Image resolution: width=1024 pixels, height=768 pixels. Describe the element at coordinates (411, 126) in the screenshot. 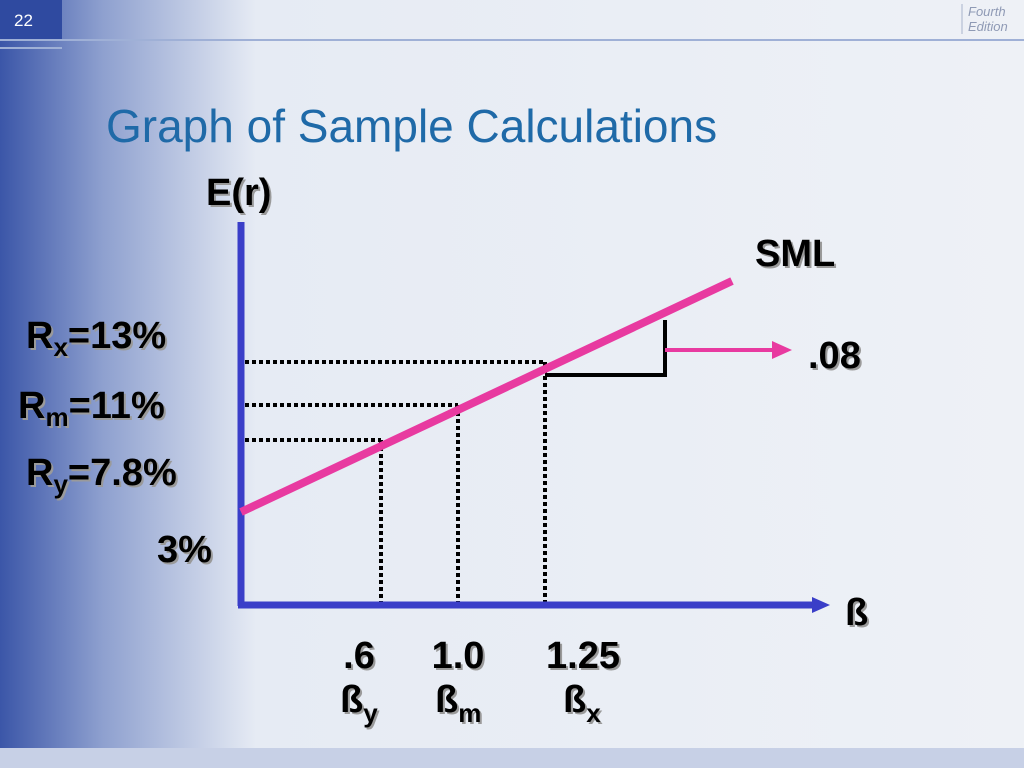

I see `slide-title: Graph of Sample Calculations` at that location.